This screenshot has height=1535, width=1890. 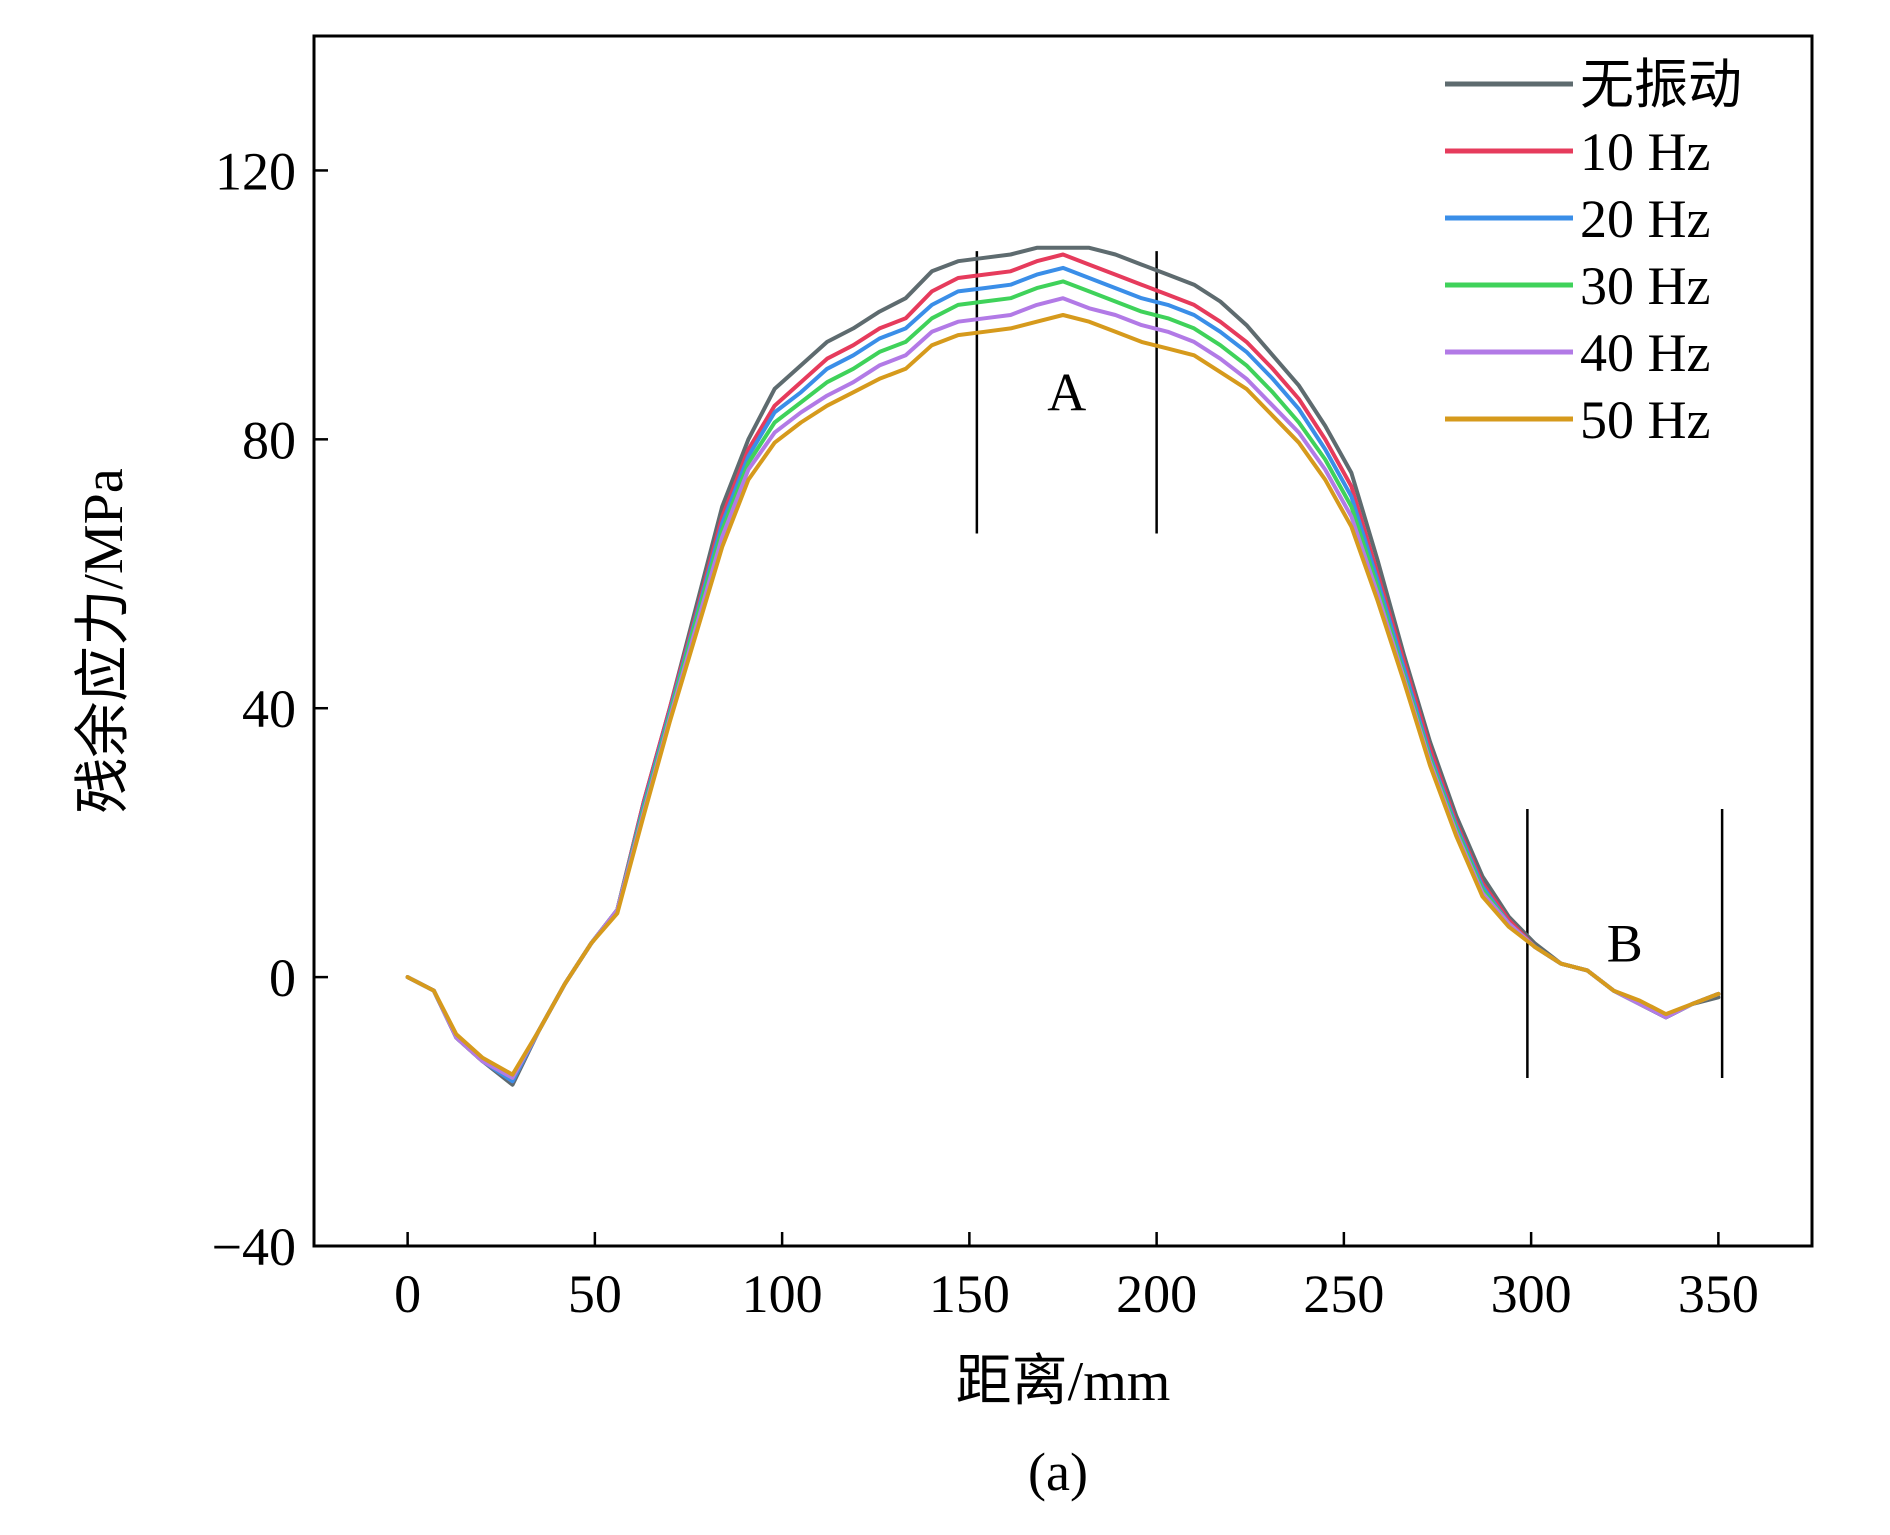 What do you see at coordinates (1058, 1472) in the screenshot?
I see `figure-caption: (a)` at bounding box center [1058, 1472].